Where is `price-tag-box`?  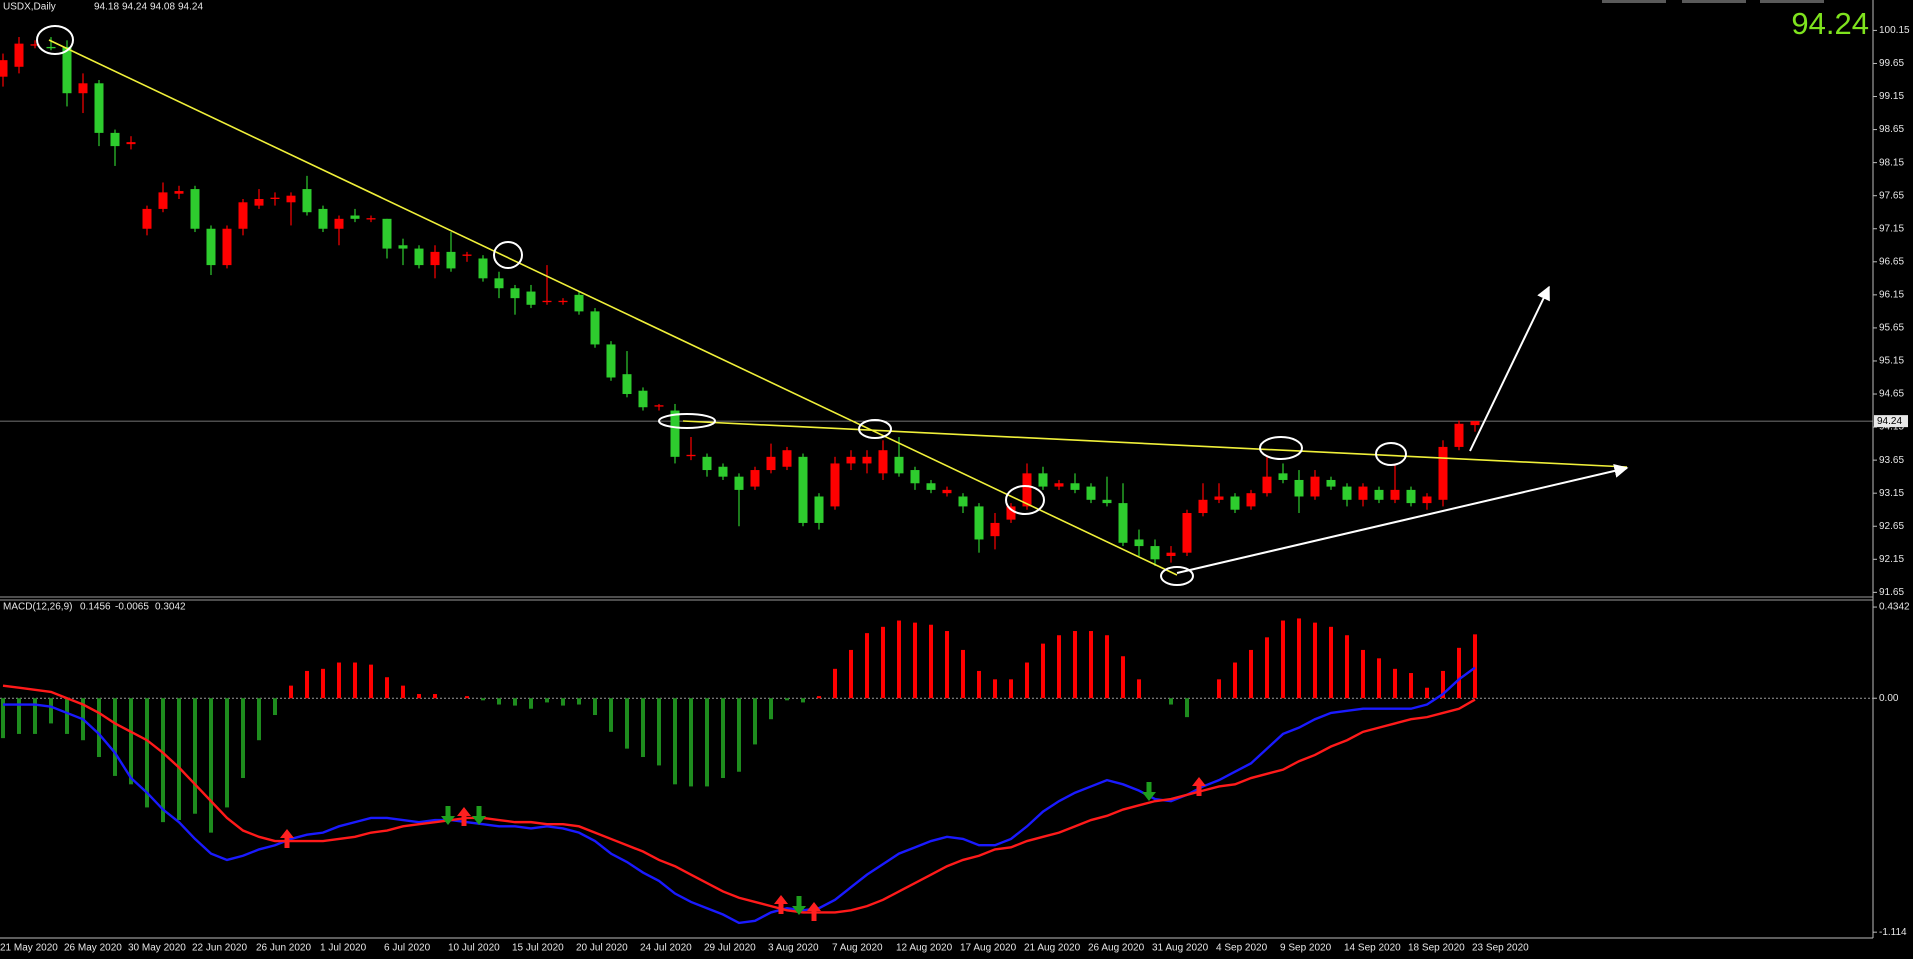
price-tag-box is located at coordinates (1891, 421).